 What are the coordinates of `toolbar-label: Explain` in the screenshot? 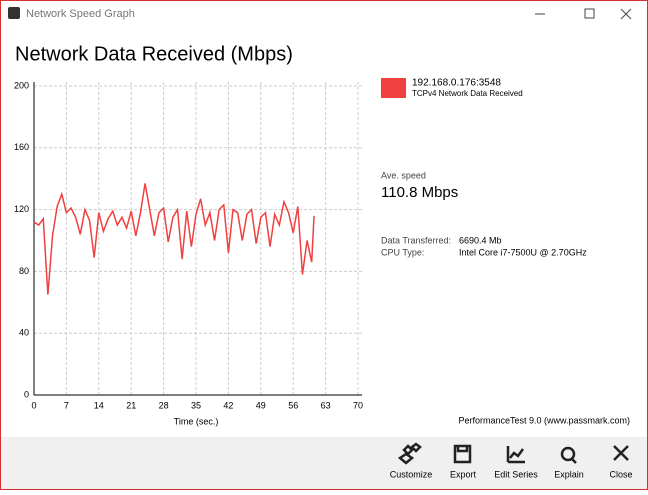 It's located at (569, 474).